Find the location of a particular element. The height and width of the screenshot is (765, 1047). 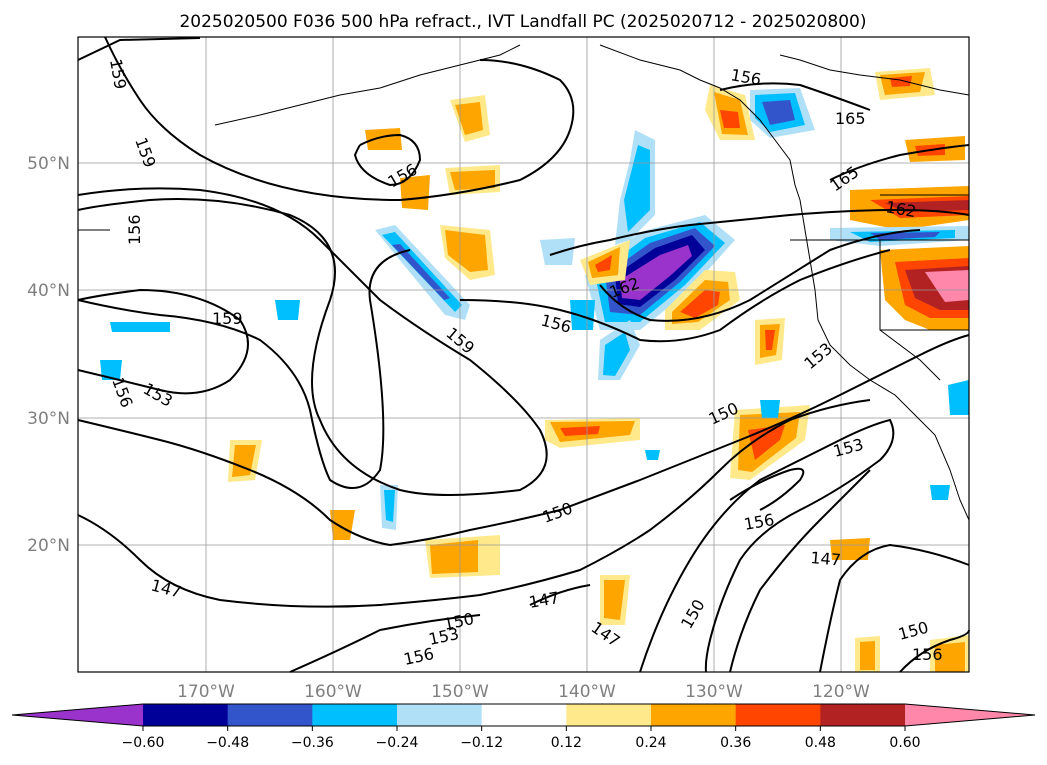

colorbar-tick-label: −0.48 is located at coordinates (227, 743).